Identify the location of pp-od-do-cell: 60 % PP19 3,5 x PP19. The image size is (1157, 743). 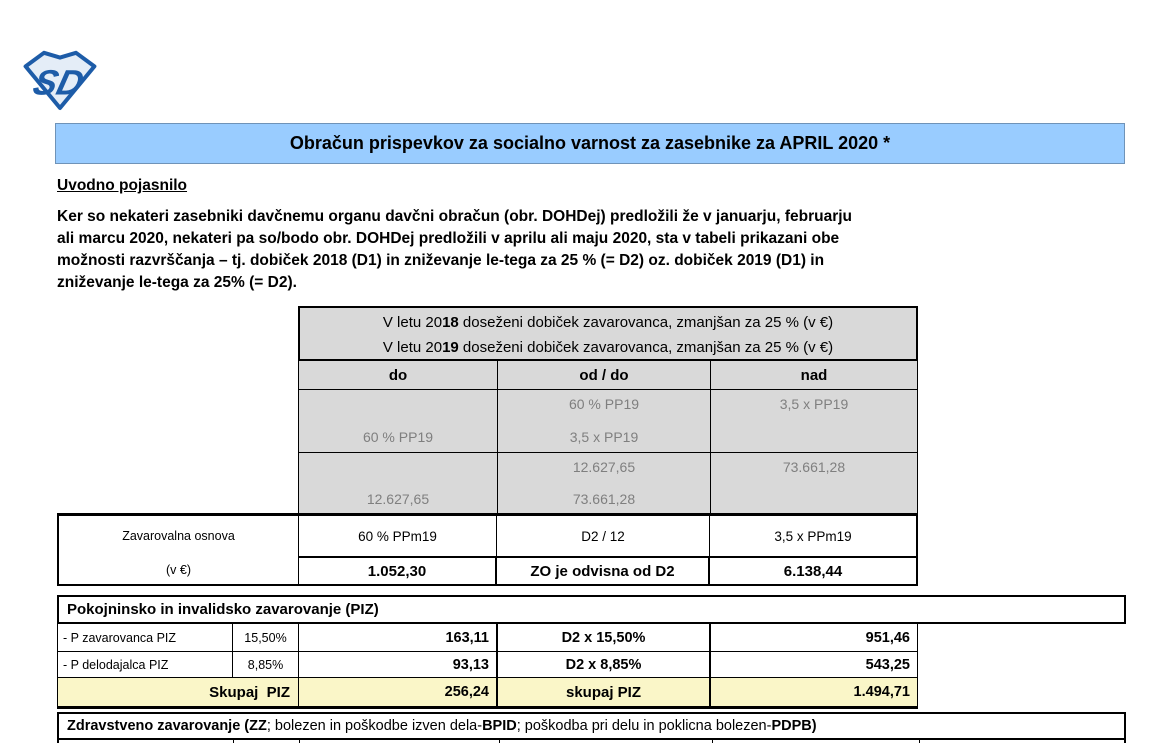
(604, 421).